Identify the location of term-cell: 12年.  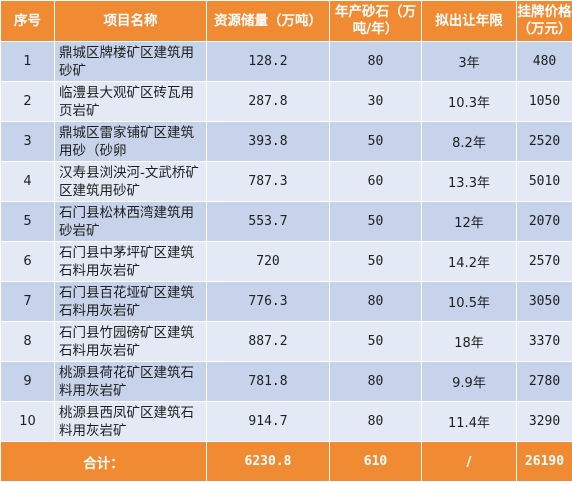
(469, 221).